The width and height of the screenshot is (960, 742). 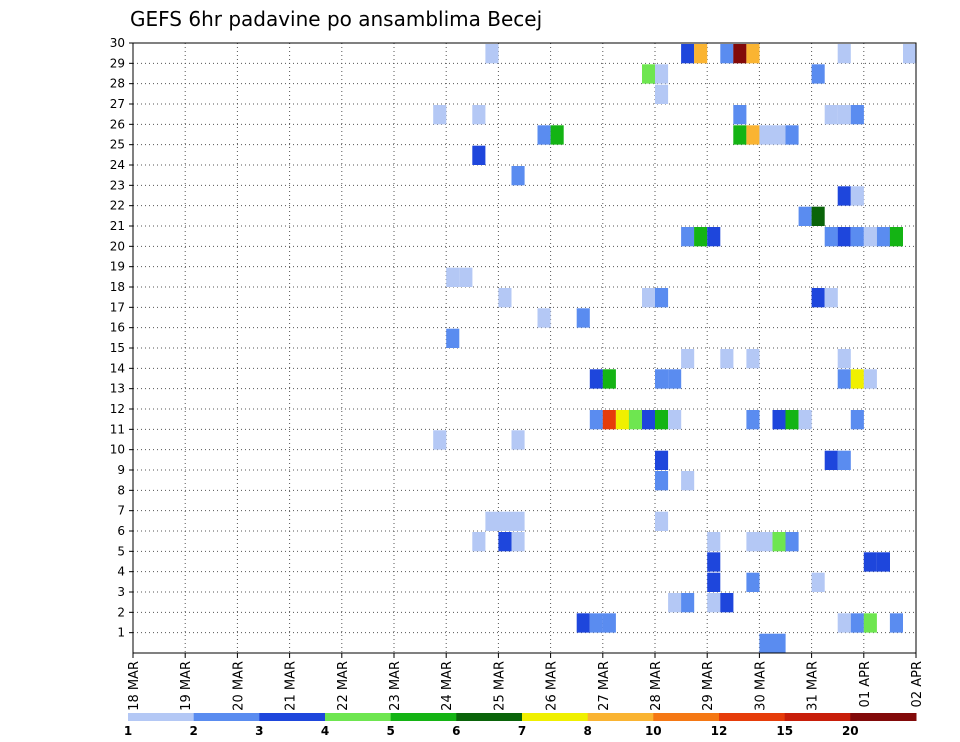 I want to click on y-tick-label: 15, so click(x=117, y=348).